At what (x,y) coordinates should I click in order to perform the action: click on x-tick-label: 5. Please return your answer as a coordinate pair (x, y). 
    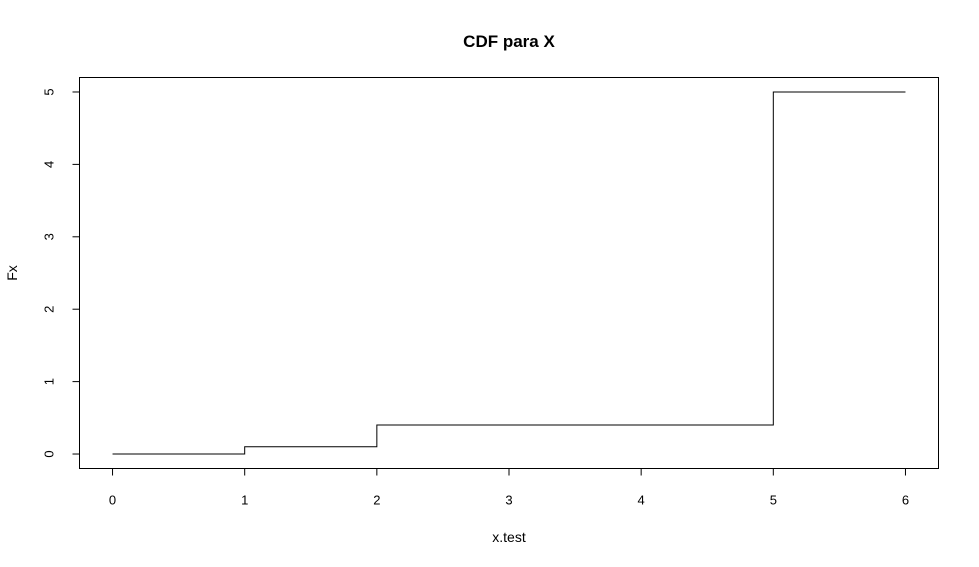
    Looking at the image, I should click on (773, 500).